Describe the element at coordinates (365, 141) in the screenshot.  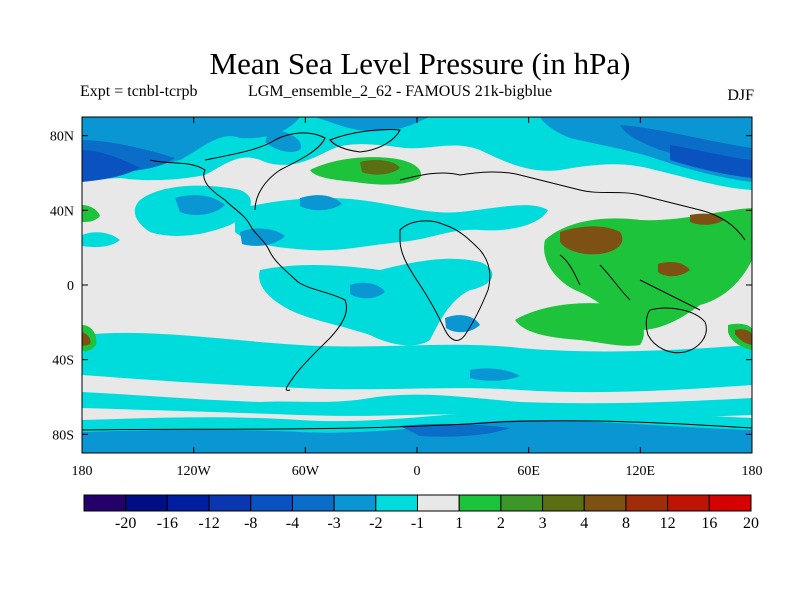
I see `greenland-coast` at that location.